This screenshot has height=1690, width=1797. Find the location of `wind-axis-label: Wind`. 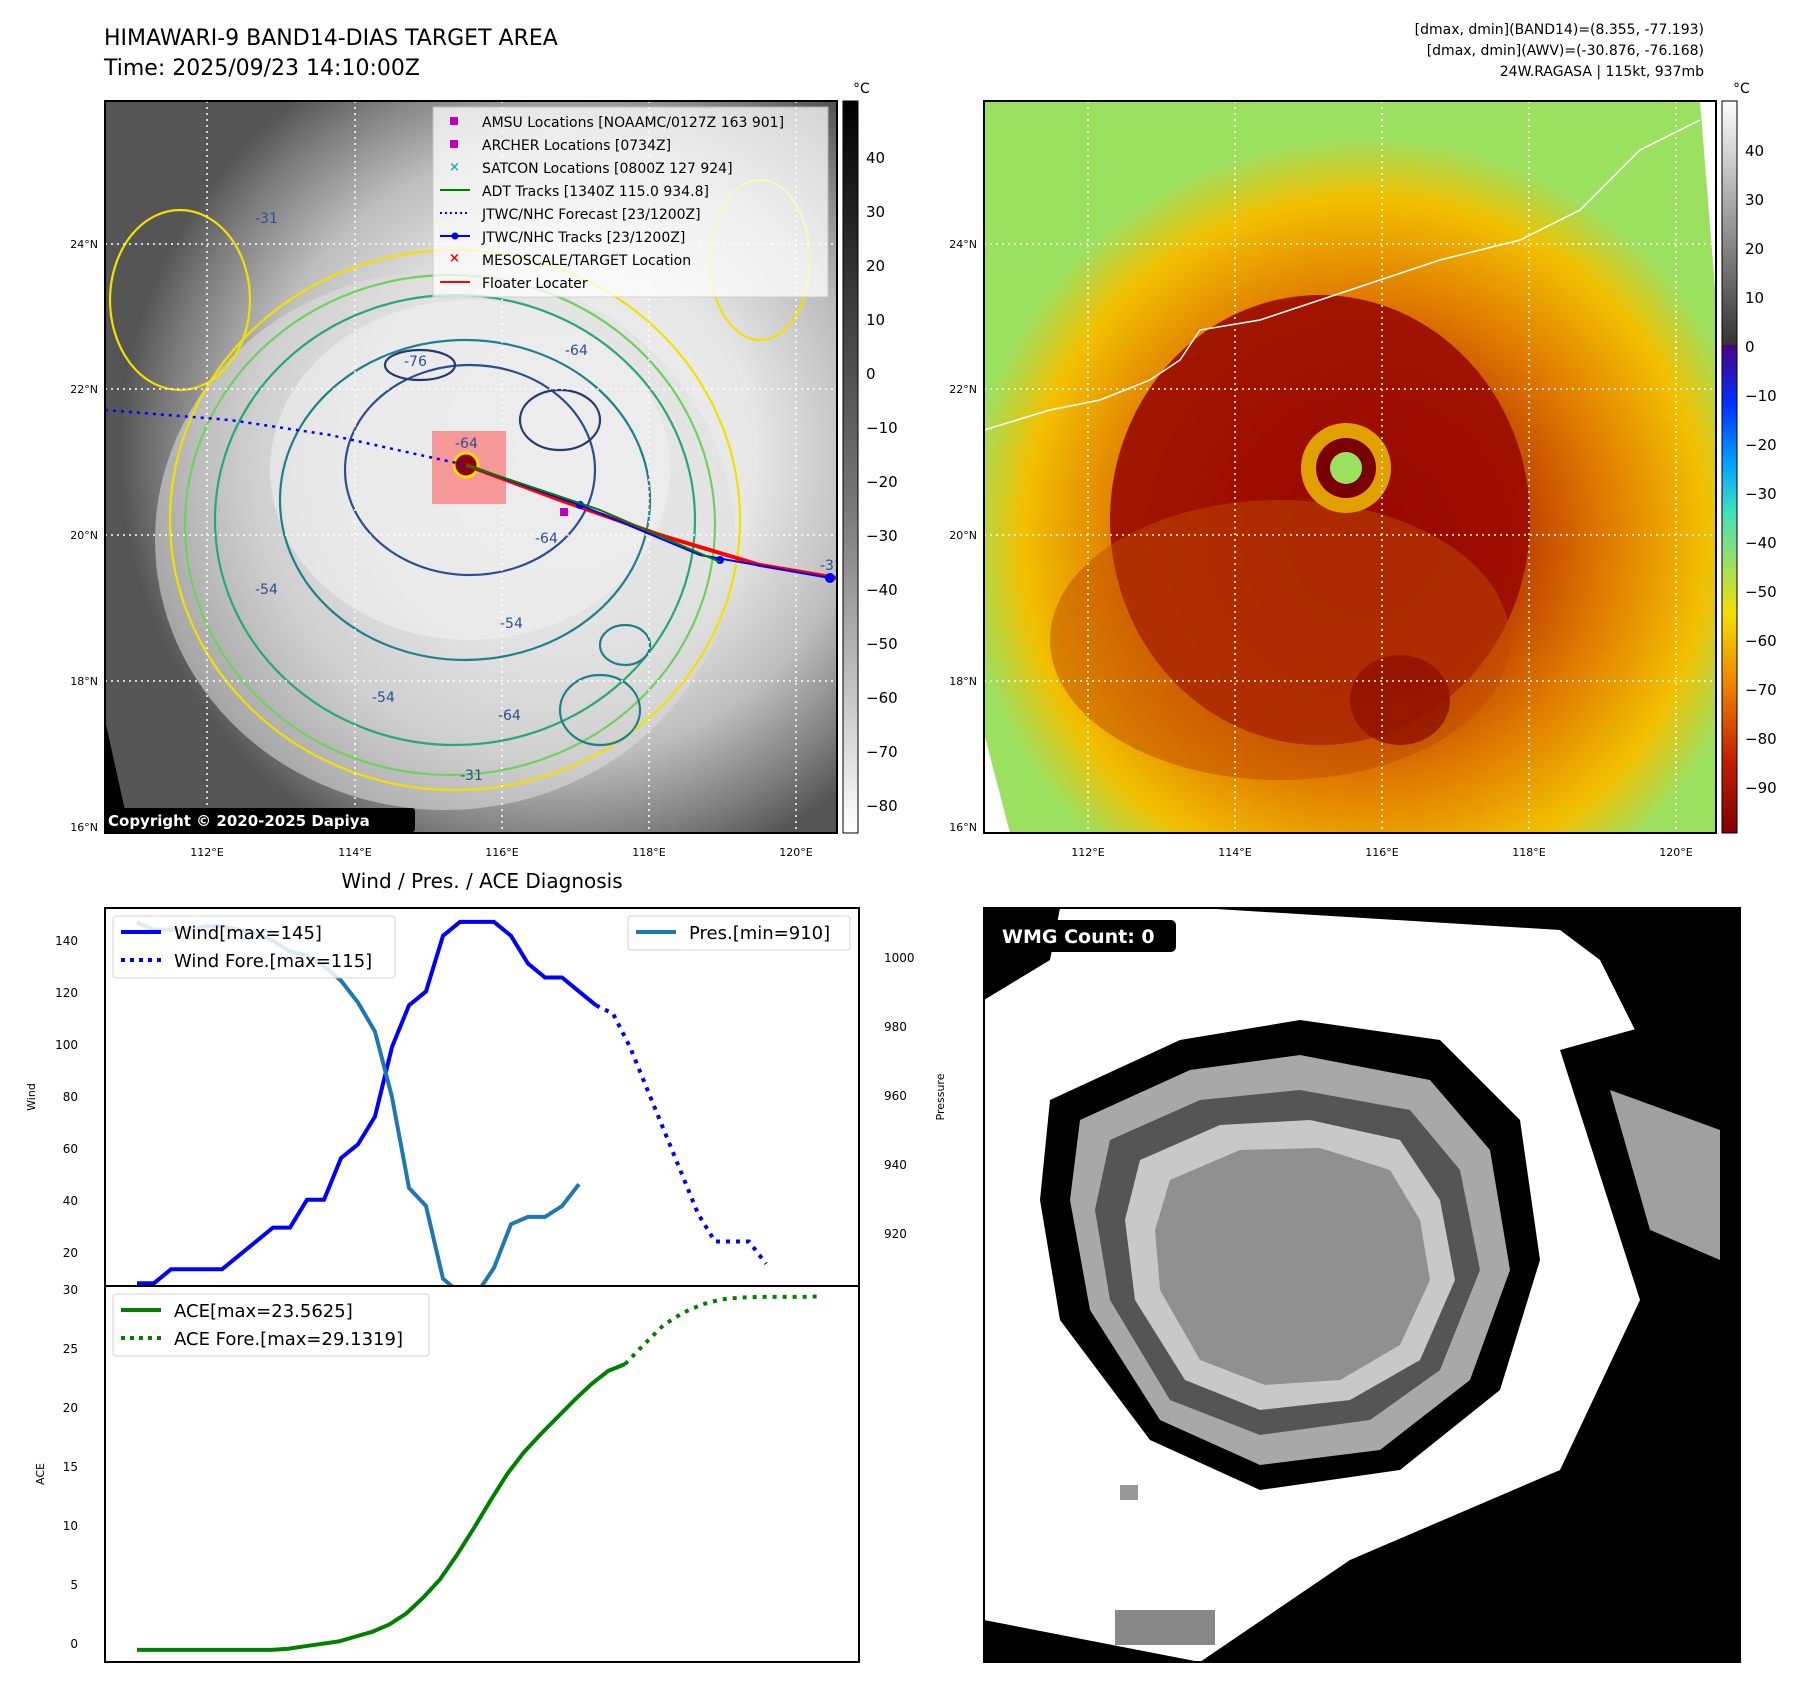

wind-axis-label: Wind is located at coordinates (31, 1097).